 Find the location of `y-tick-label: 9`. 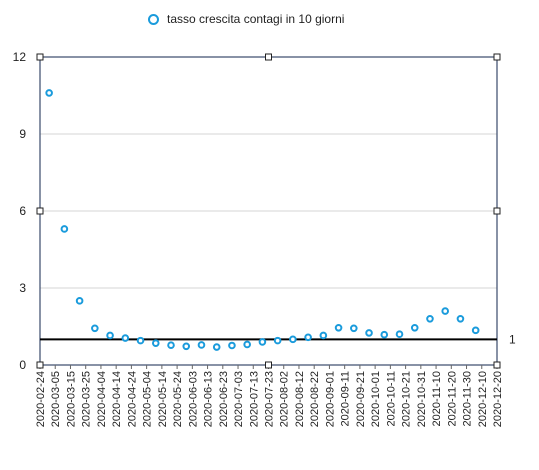

y-tick-label: 9 is located at coordinates (22, 134).